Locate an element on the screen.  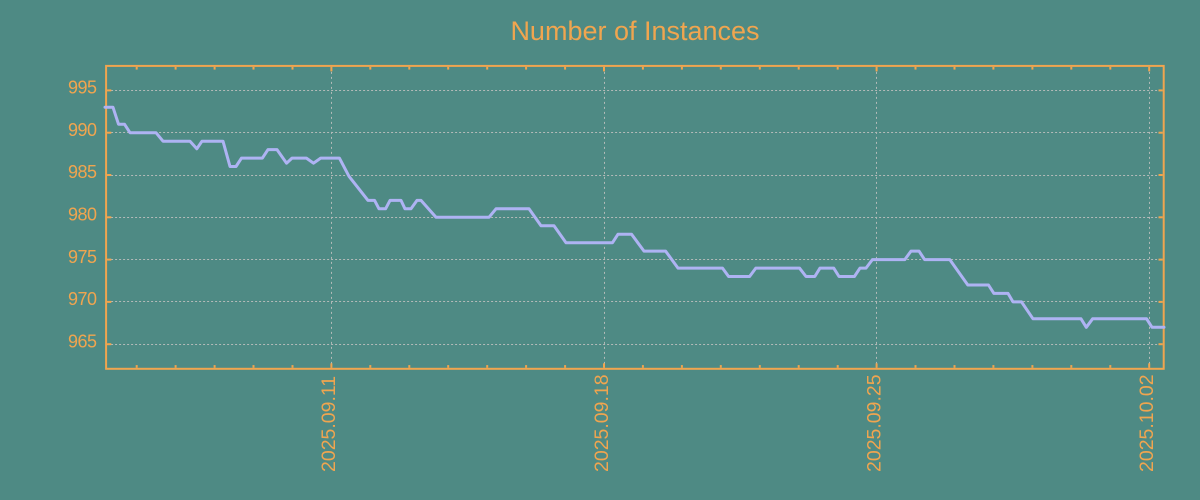
svg-text: 980 is located at coordinates (82, 215).